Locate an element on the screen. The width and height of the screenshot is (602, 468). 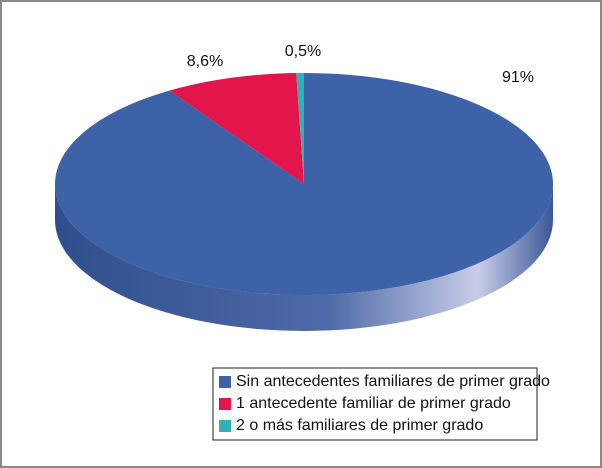
legend-box is located at coordinates (375, 404).